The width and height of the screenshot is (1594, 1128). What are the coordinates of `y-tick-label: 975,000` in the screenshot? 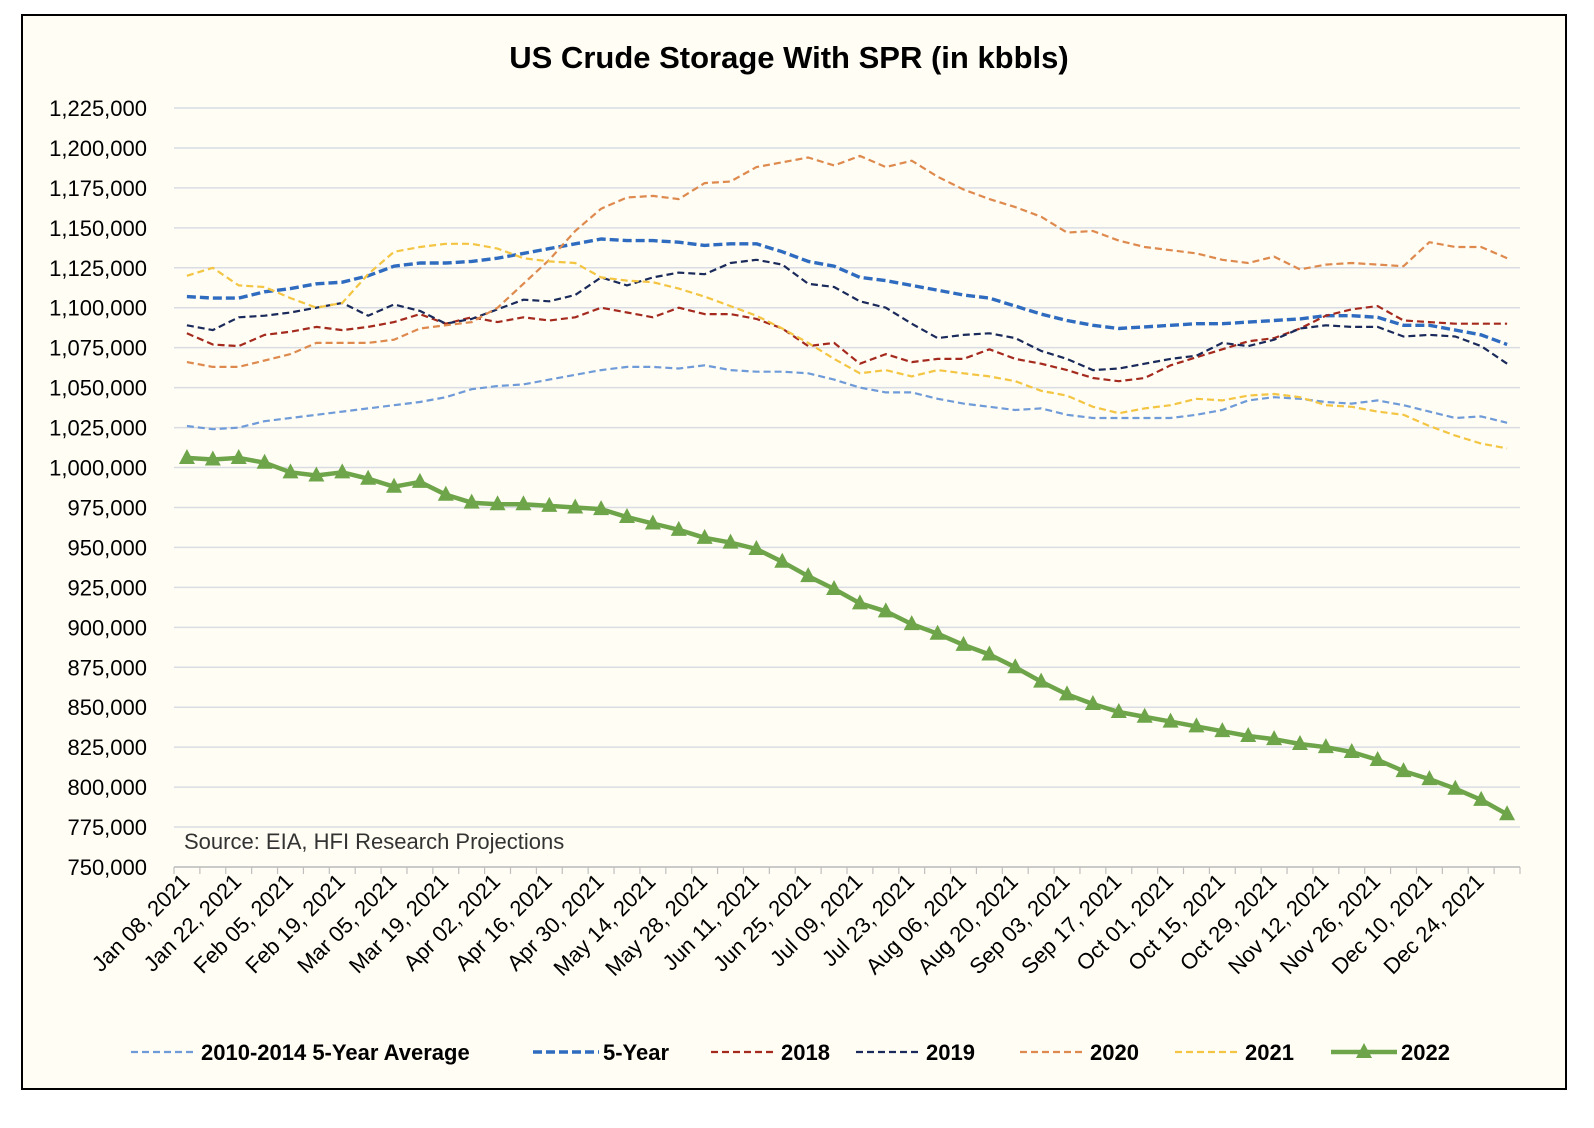 It's located at (107, 507).